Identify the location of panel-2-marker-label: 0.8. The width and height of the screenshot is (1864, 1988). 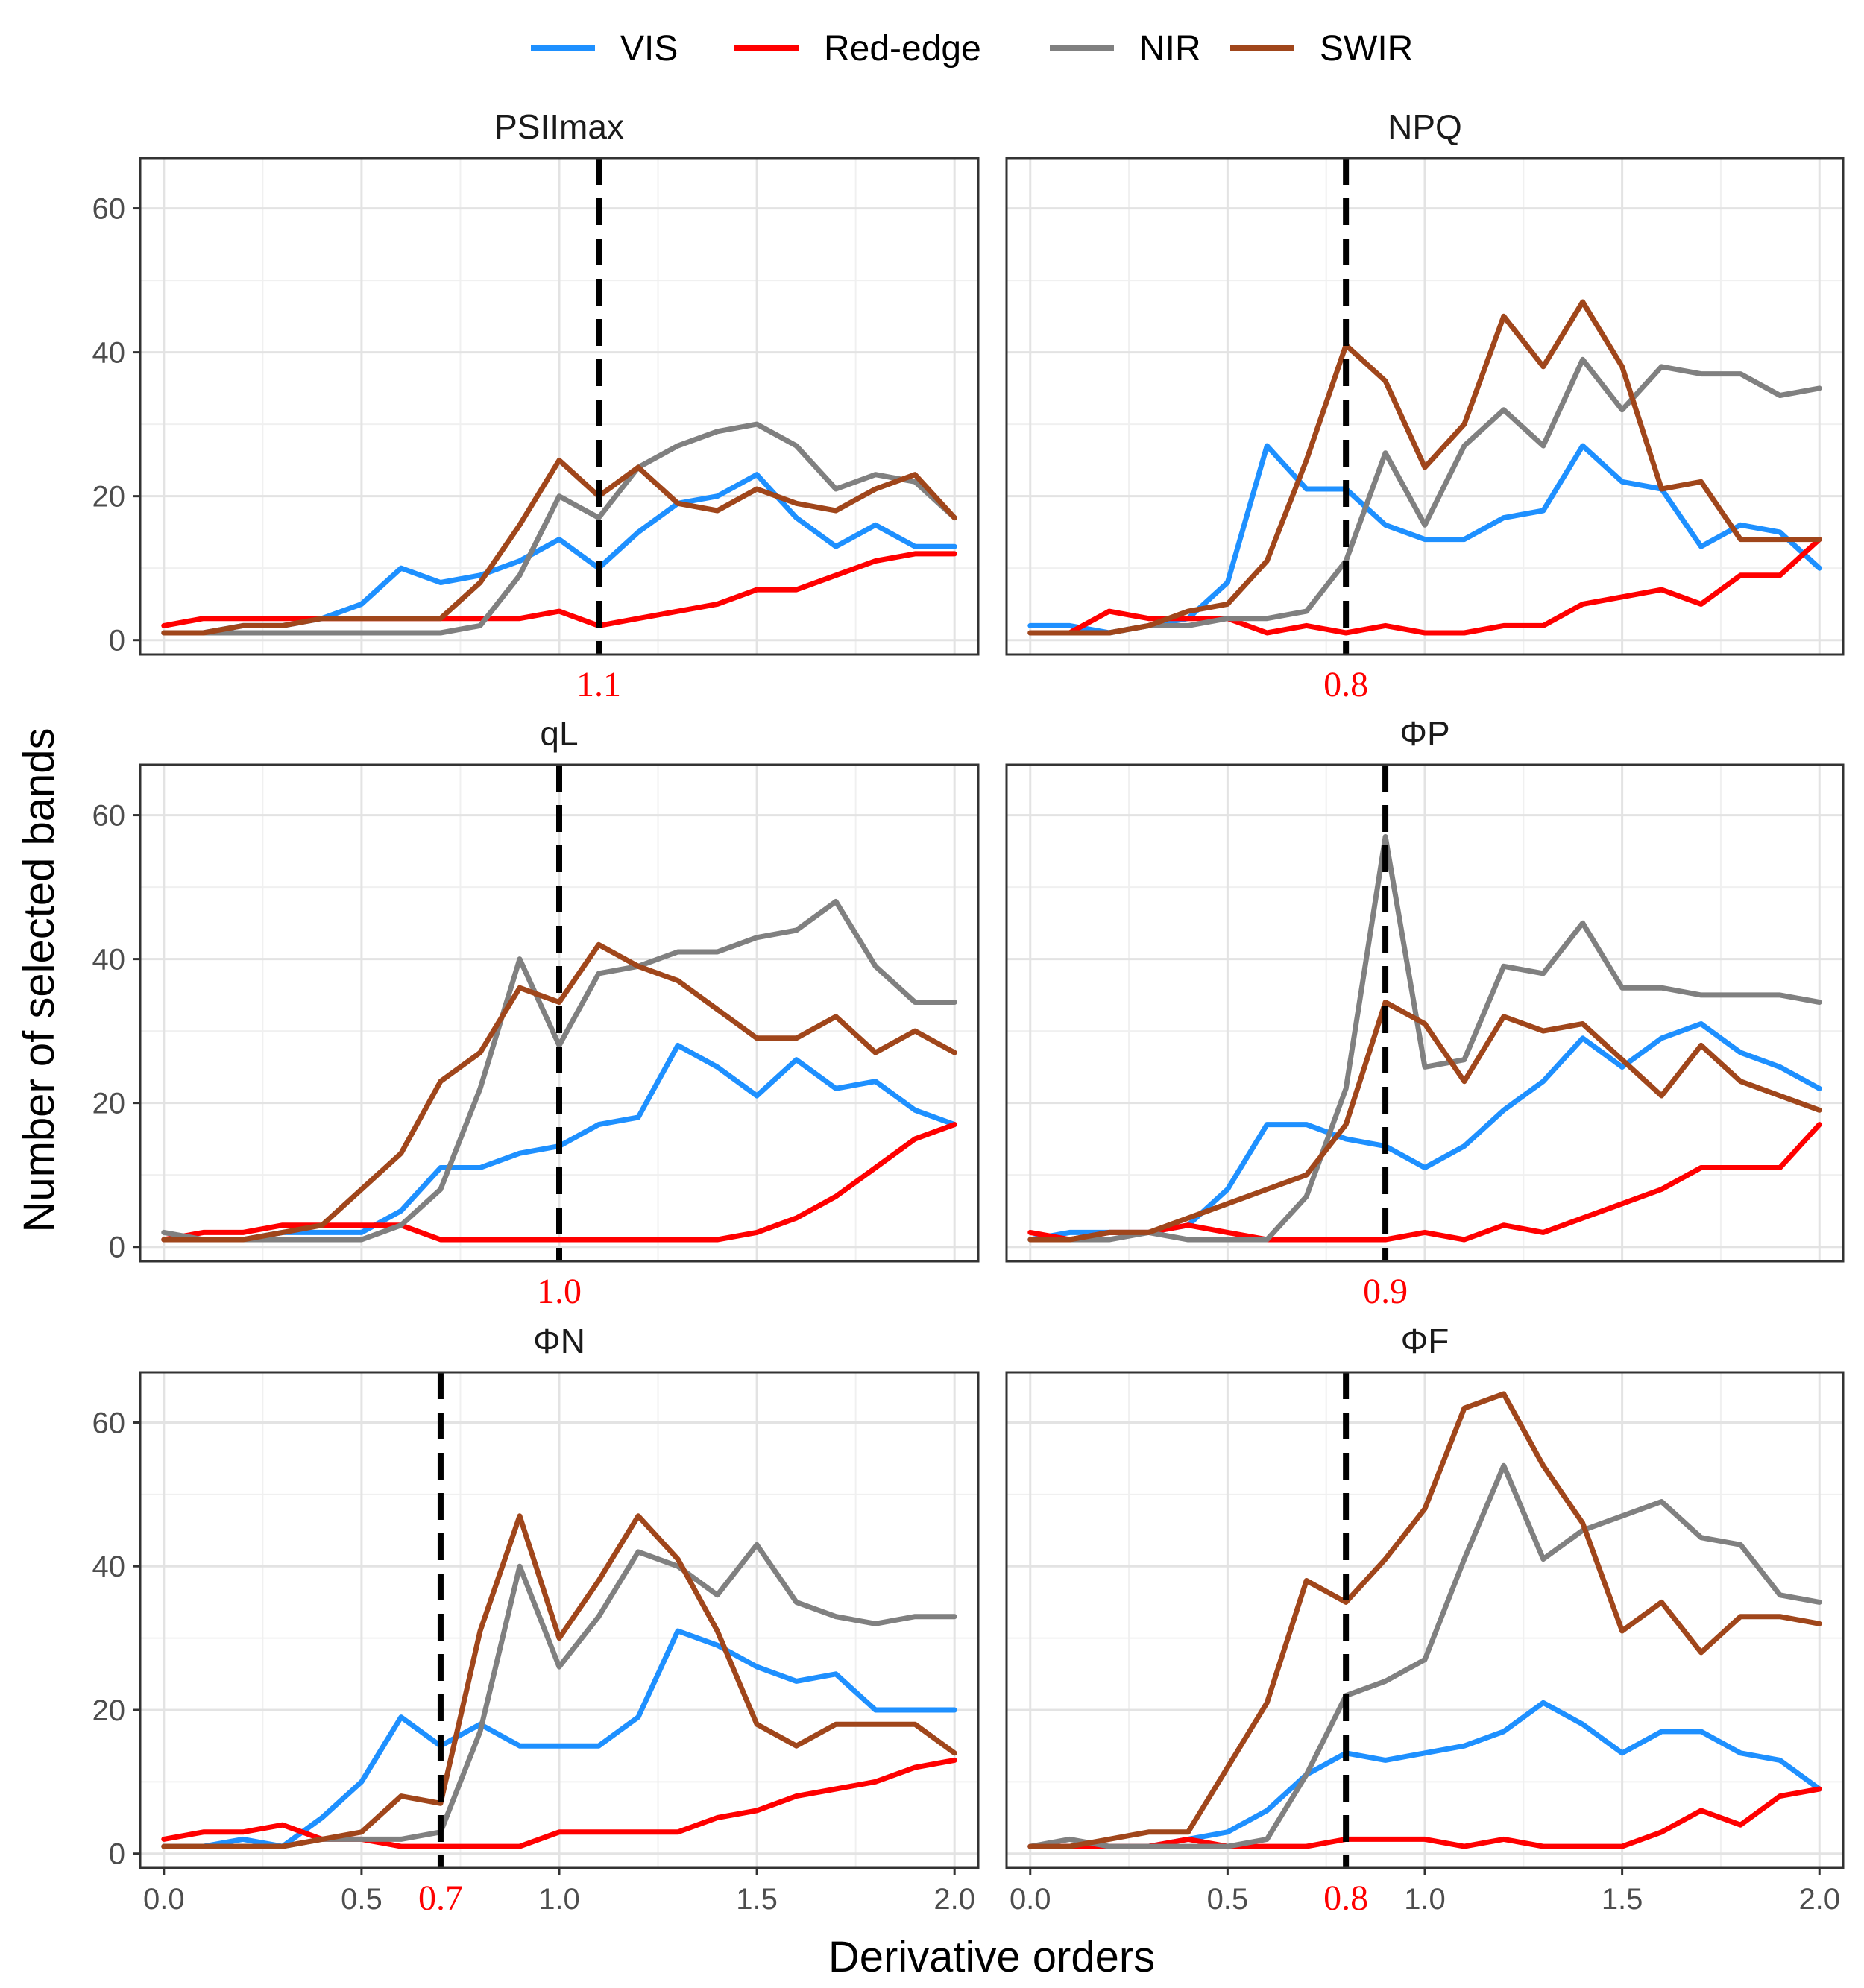
(1345, 685).